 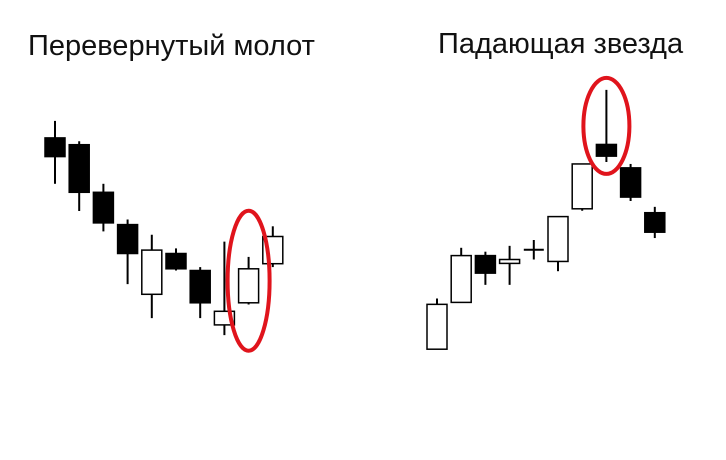 I want to click on chart-title-inverted-hammer: Перевернутый молот, so click(x=171, y=46).